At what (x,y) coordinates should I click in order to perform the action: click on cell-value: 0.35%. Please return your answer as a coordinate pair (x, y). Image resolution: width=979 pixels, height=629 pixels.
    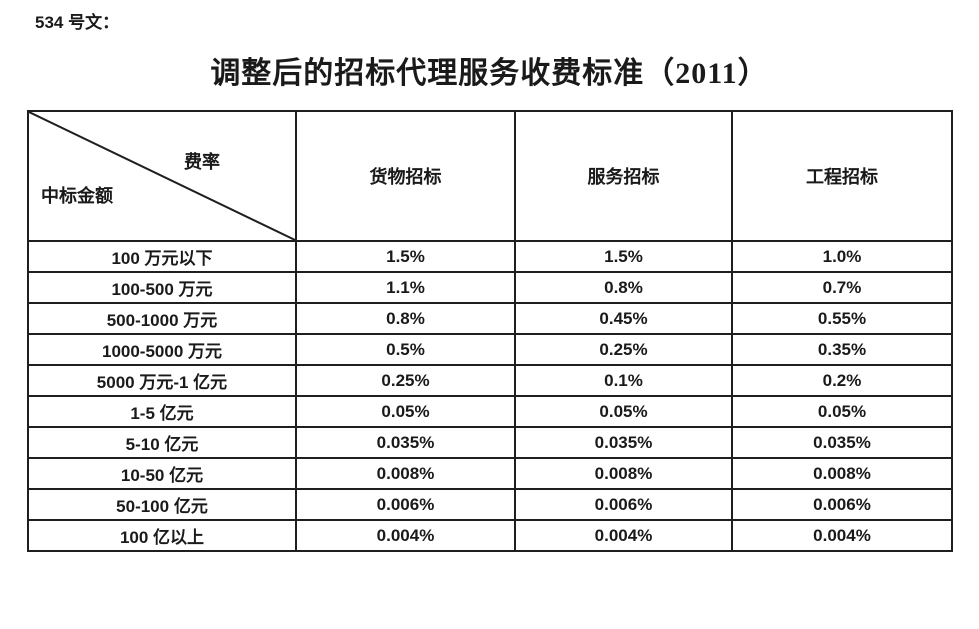
    Looking at the image, I should click on (842, 349).